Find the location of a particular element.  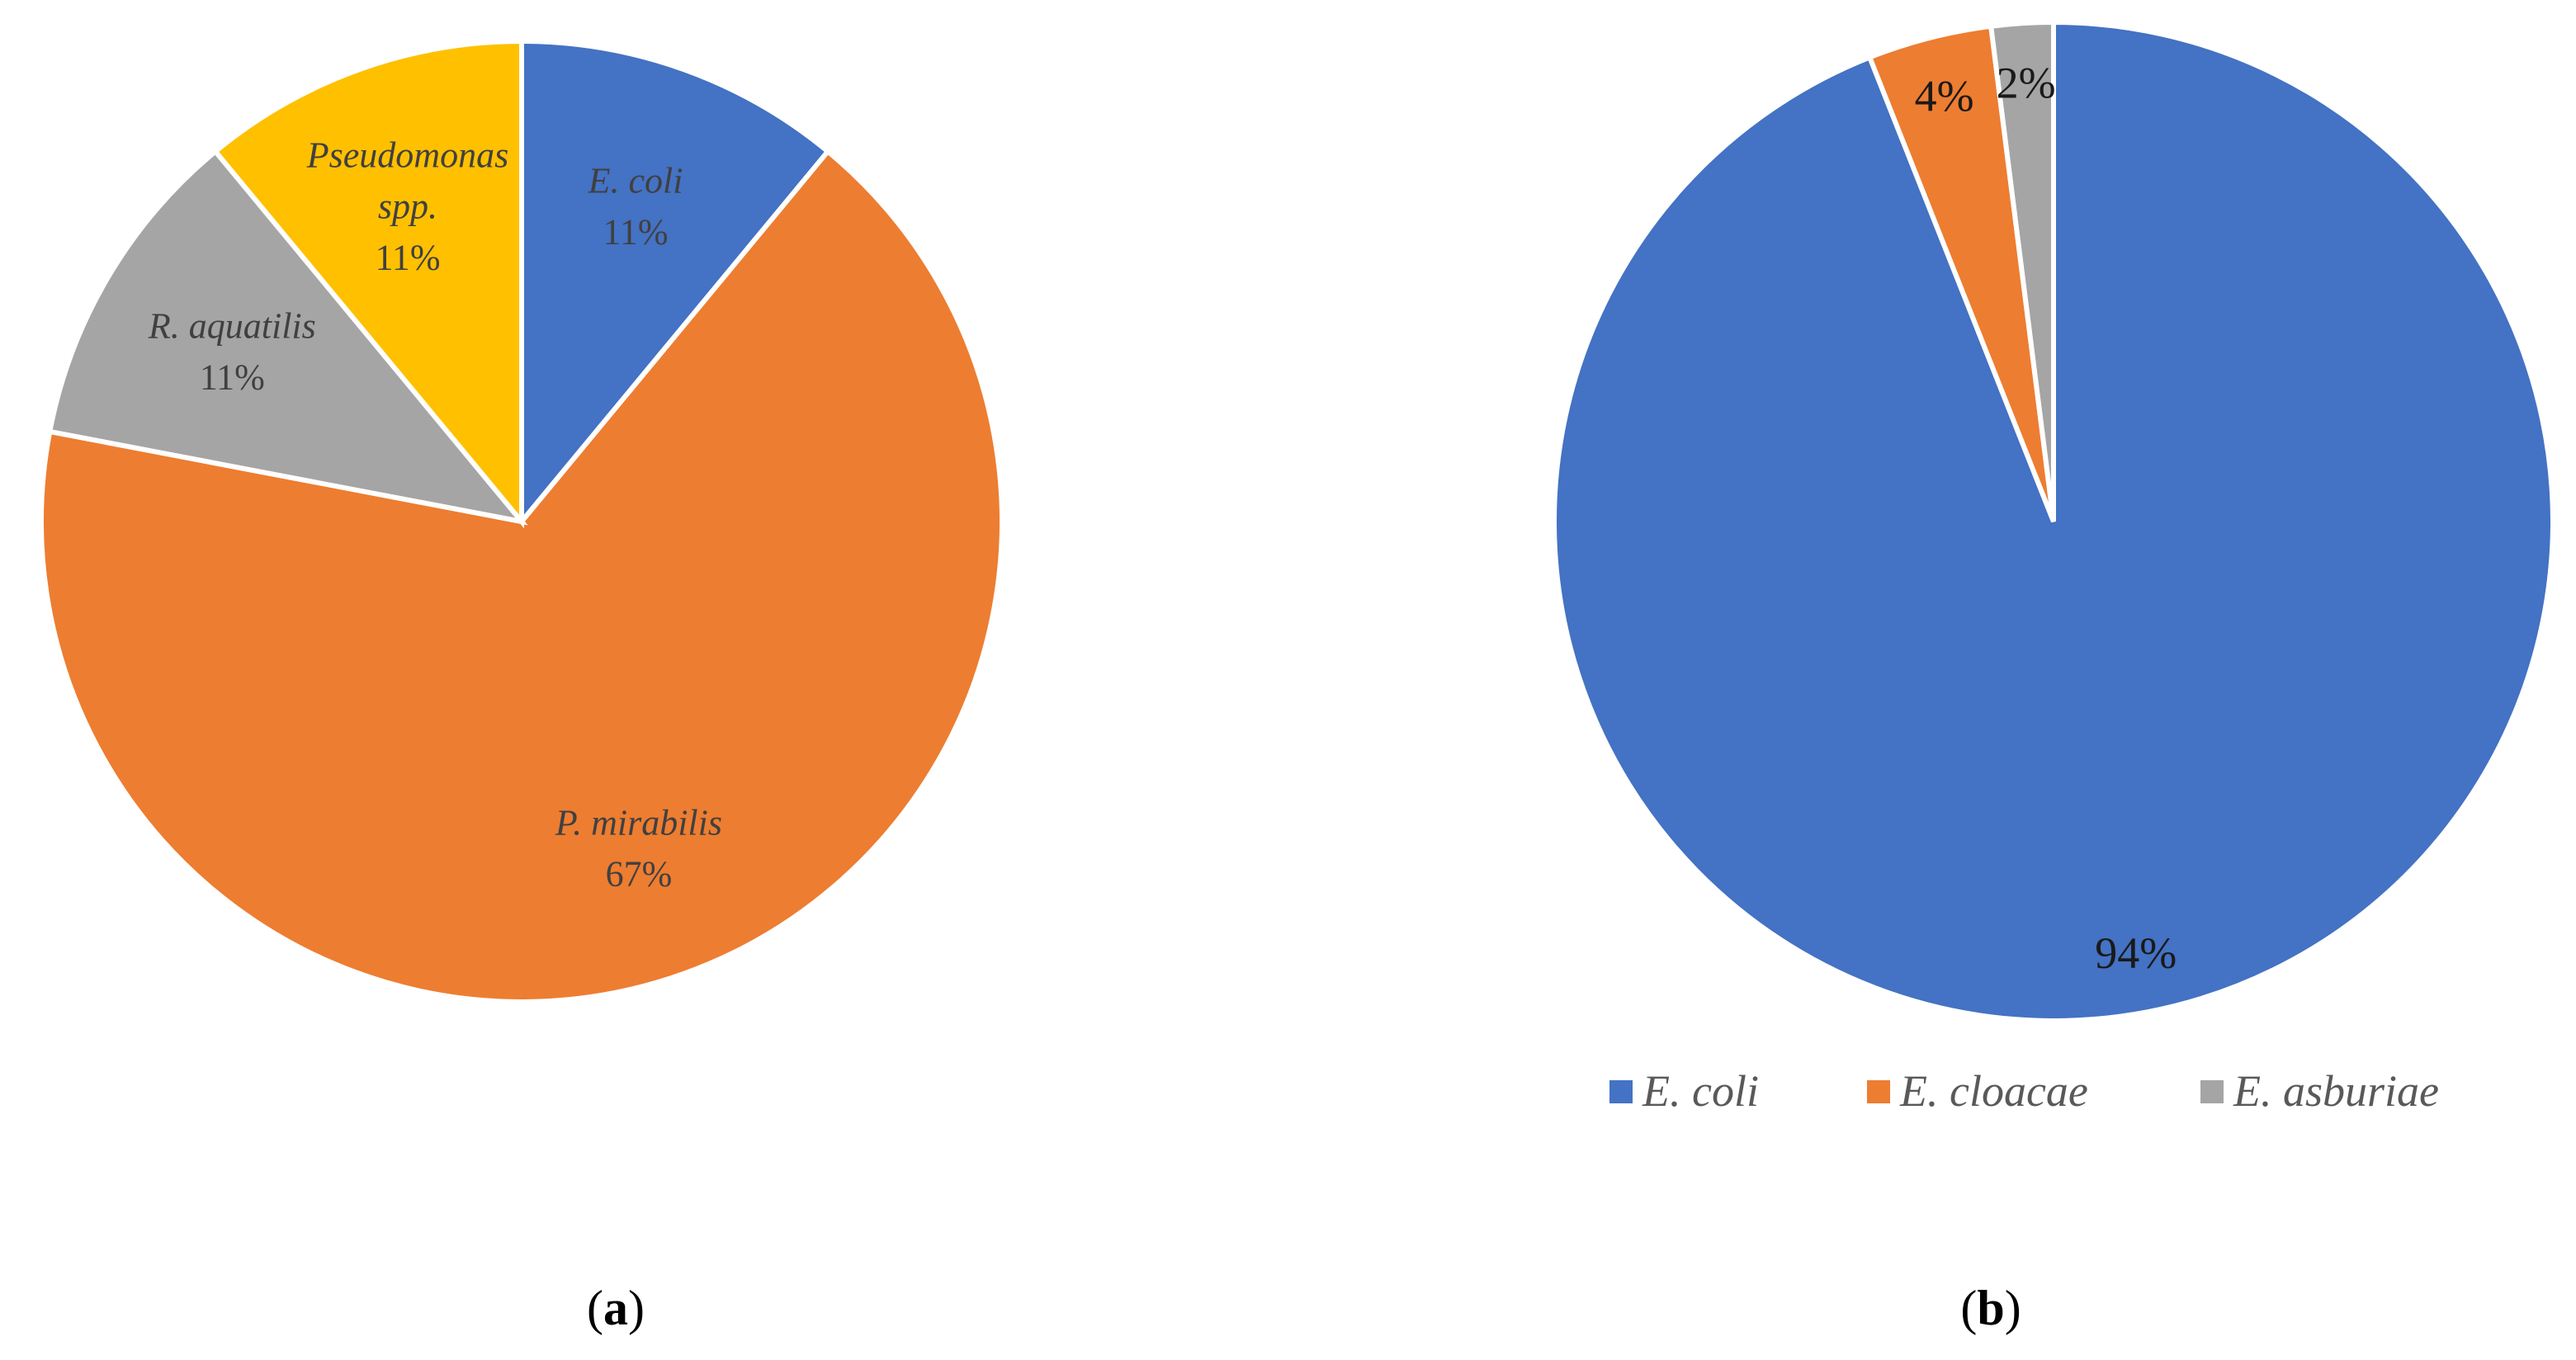

slice-value-label: 67% is located at coordinates (639, 873).